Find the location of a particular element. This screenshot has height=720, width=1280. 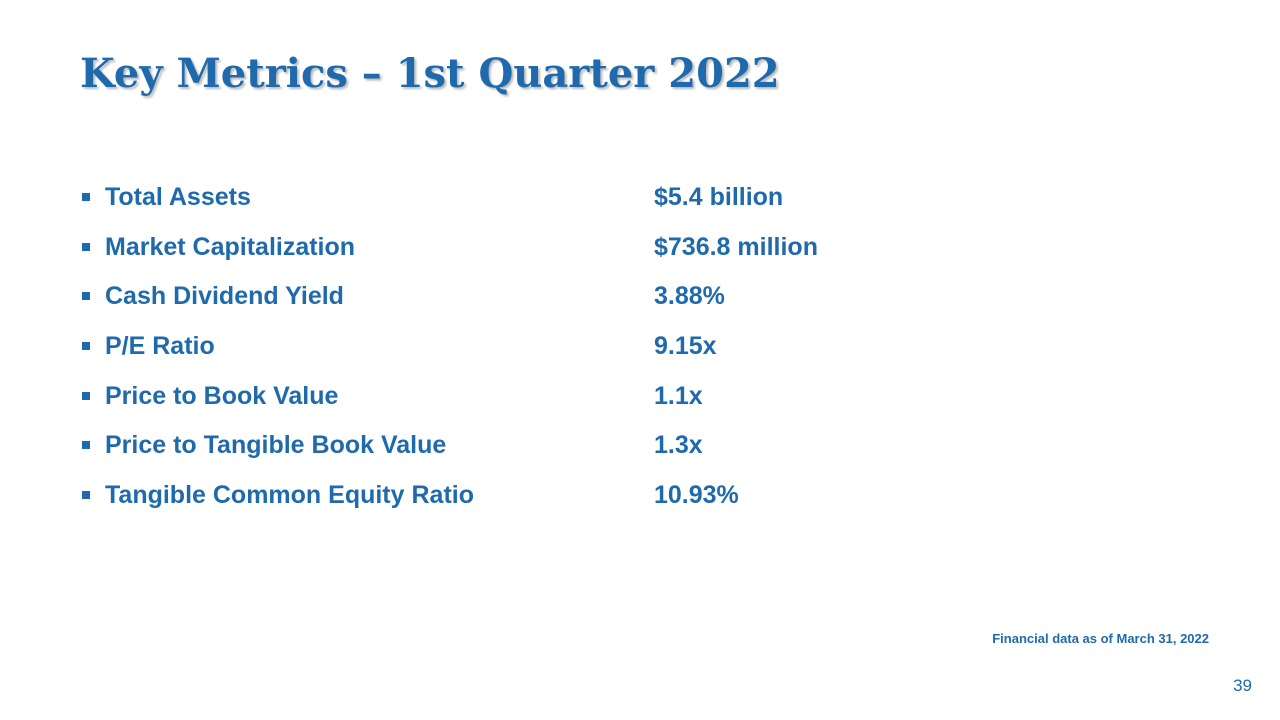

metric-row-total-assets: Total Assets $5.4 billion is located at coordinates (530, 197).